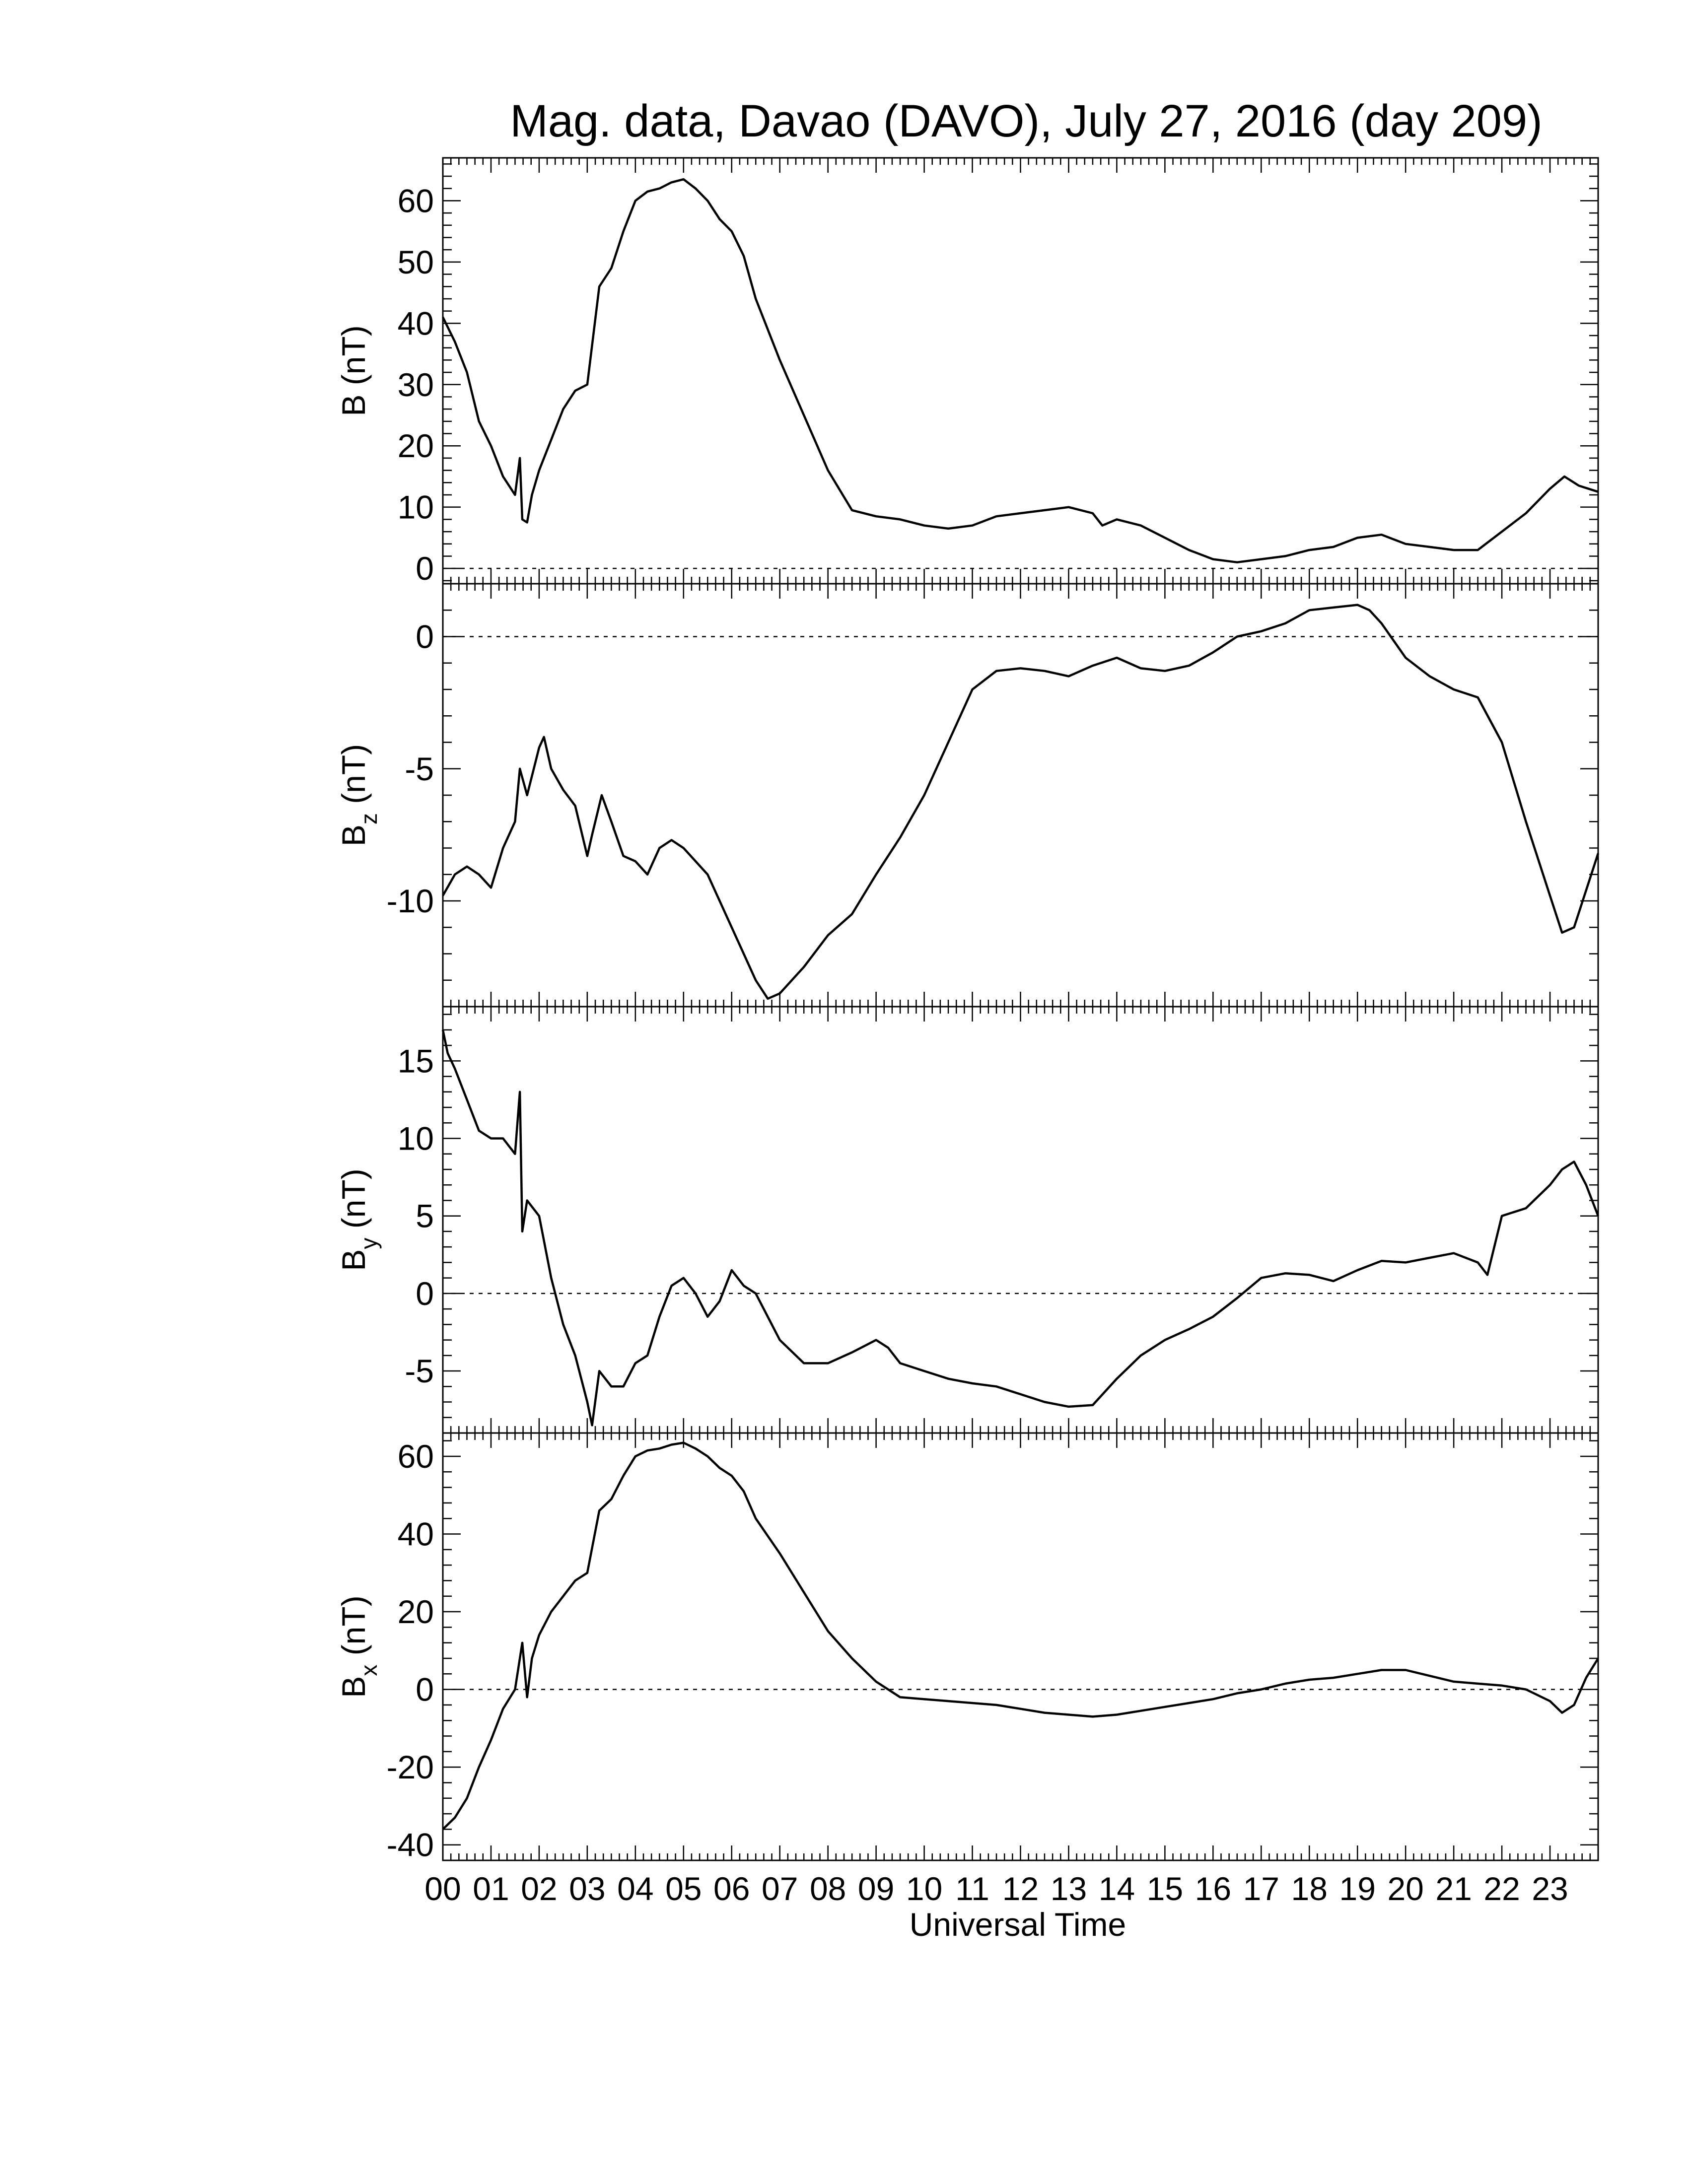  What do you see at coordinates (442, 1888) in the screenshot?
I see `x-tick-label: 00` at bounding box center [442, 1888].